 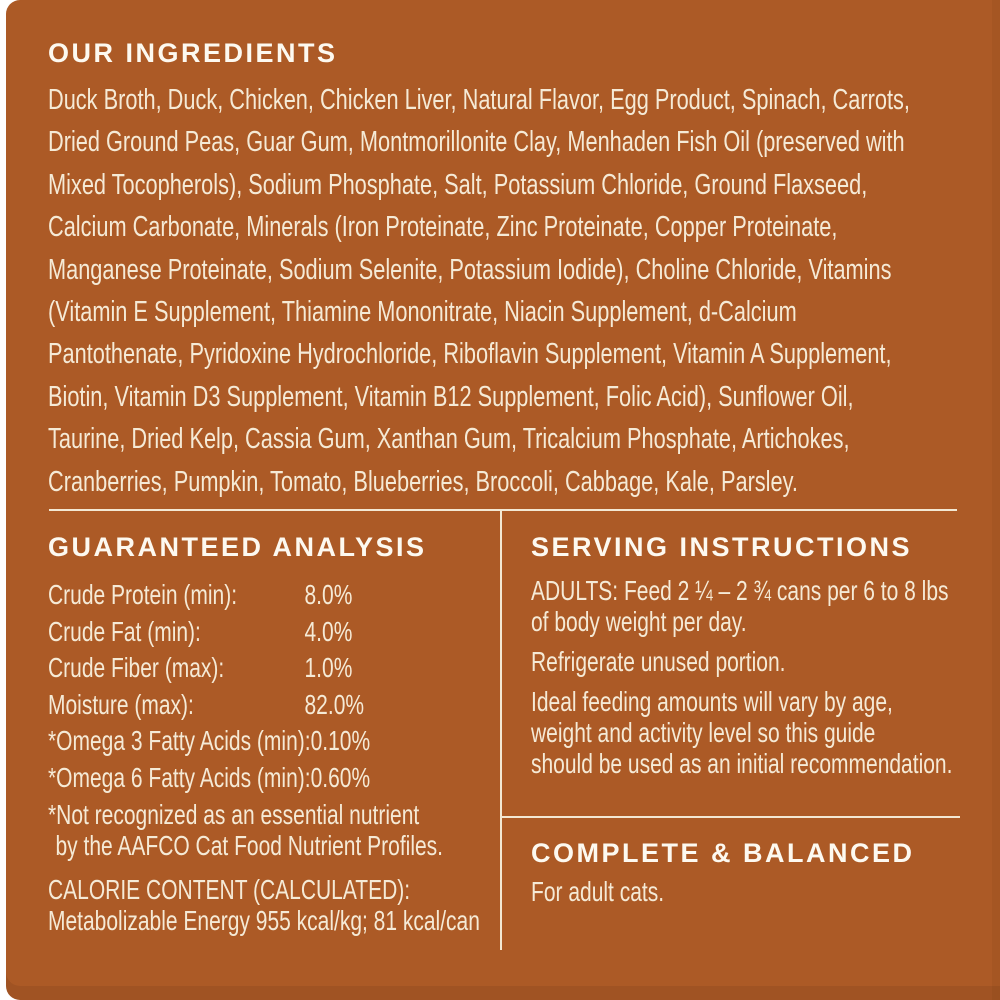 What do you see at coordinates (639, 621) in the screenshot?
I see `serving-line: of body weight per day.` at bounding box center [639, 621].